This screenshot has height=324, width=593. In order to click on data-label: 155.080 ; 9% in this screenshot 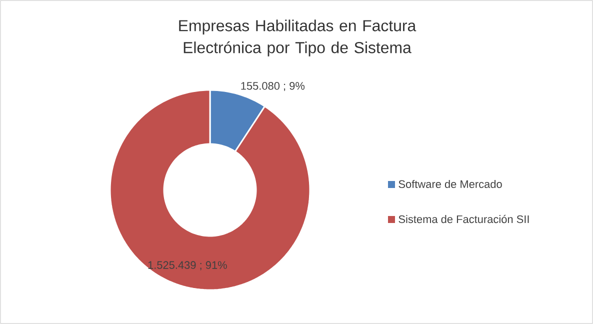, I will do `click(273, 87)`.